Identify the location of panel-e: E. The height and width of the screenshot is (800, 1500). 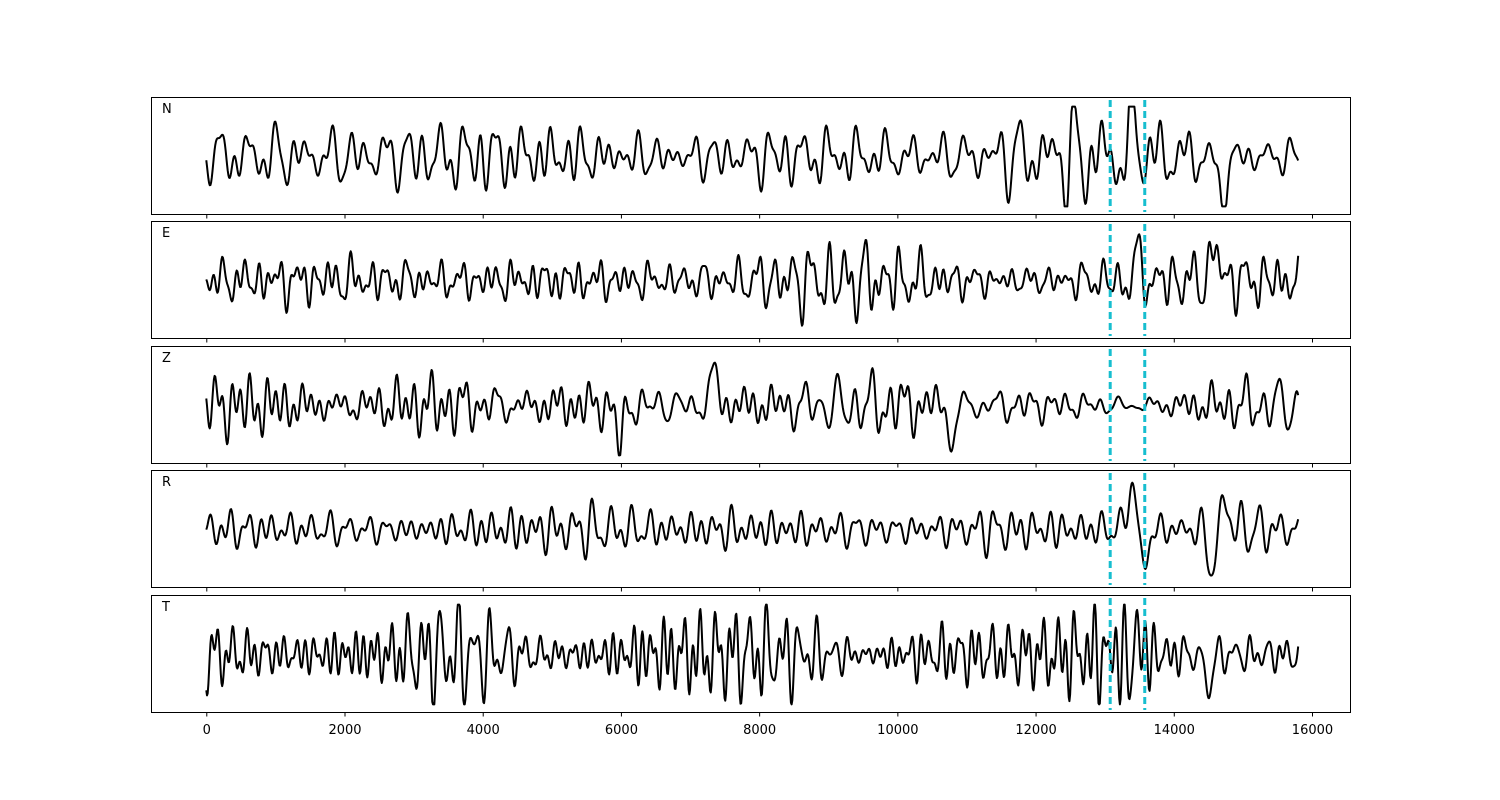
(751, 282).